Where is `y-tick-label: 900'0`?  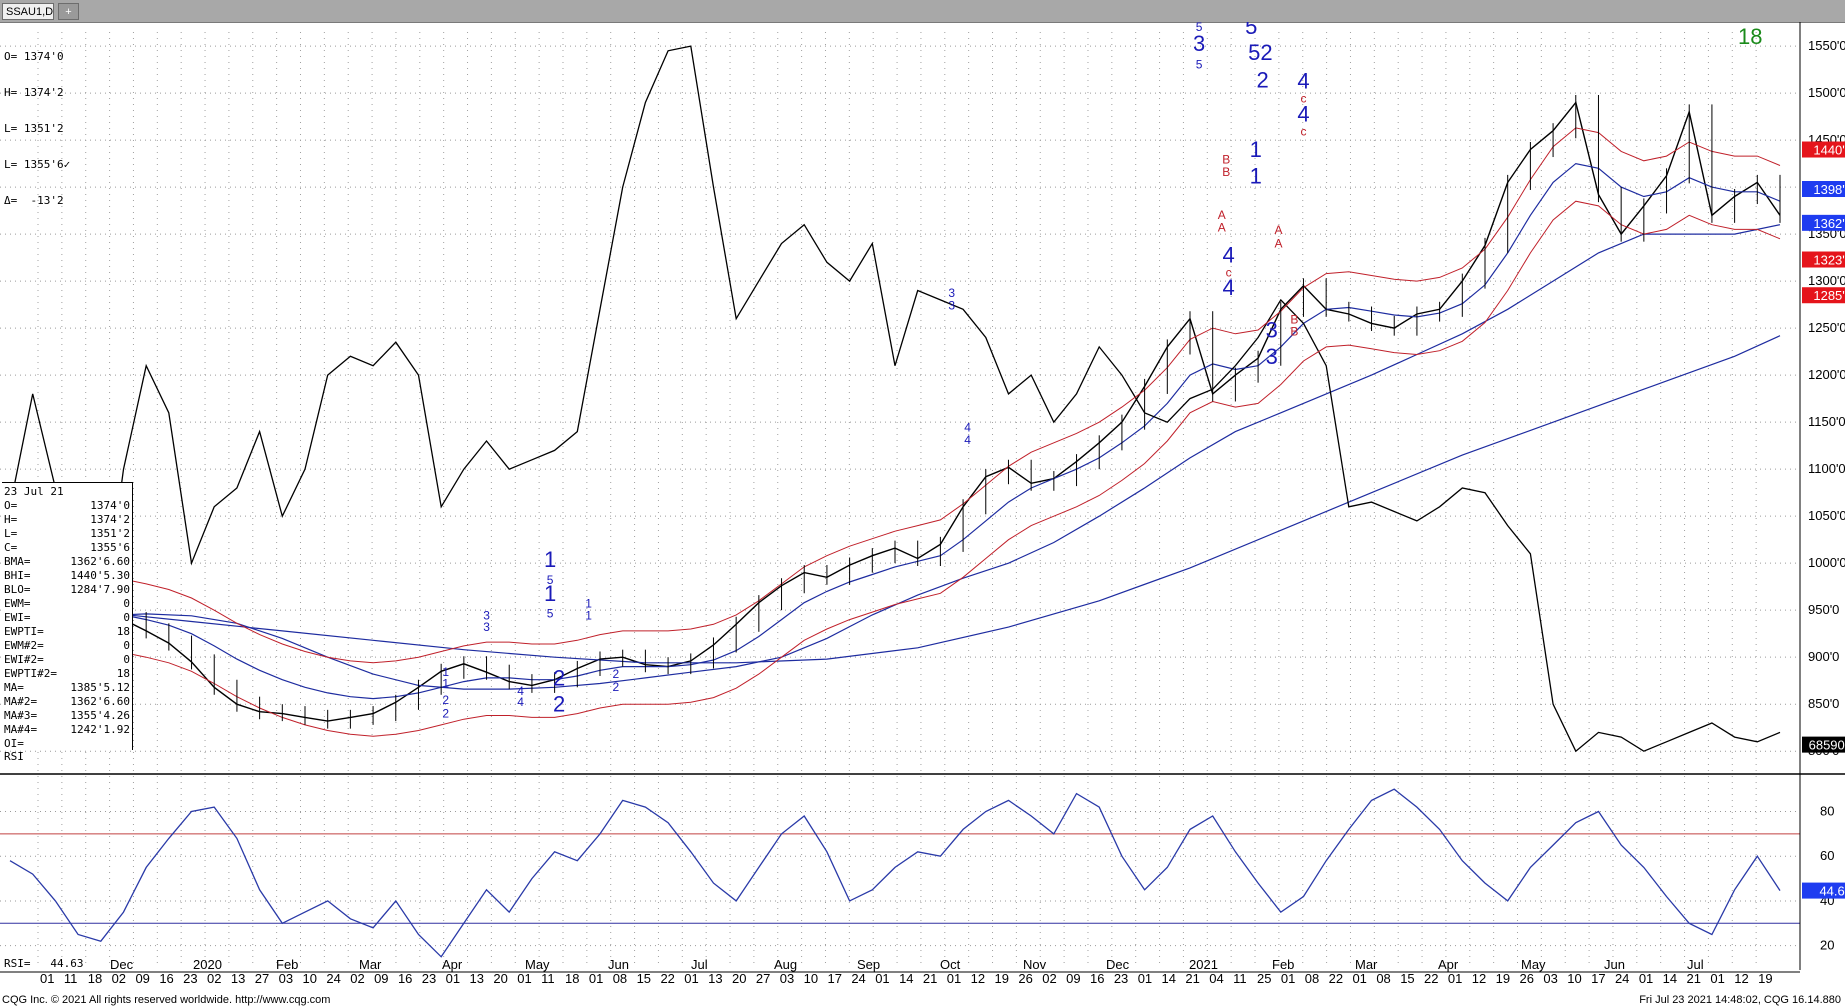
y-tick-label: 900'0 is located at coordinates (1823, 656).